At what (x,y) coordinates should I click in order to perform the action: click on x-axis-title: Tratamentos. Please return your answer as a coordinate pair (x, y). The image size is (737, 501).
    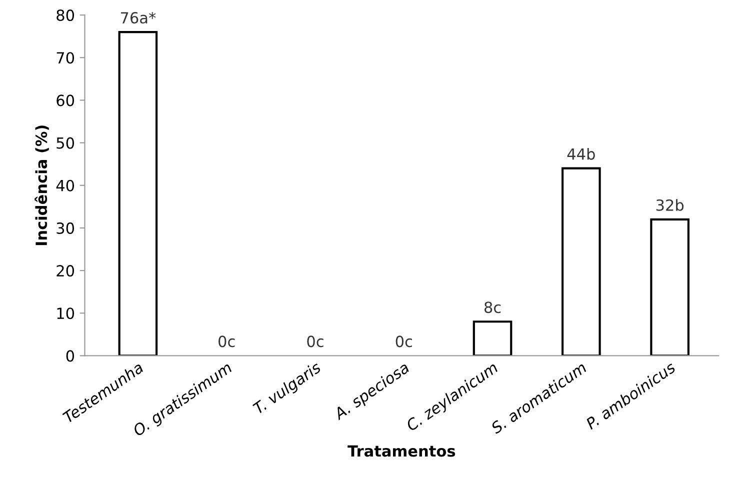
    Looking at the image, I should click on (402, 451).